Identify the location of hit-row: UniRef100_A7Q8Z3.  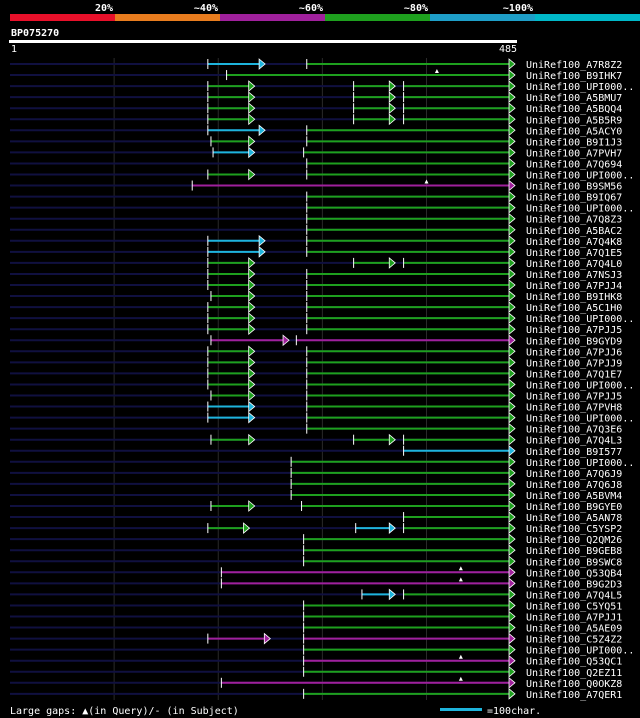
(316, 219).